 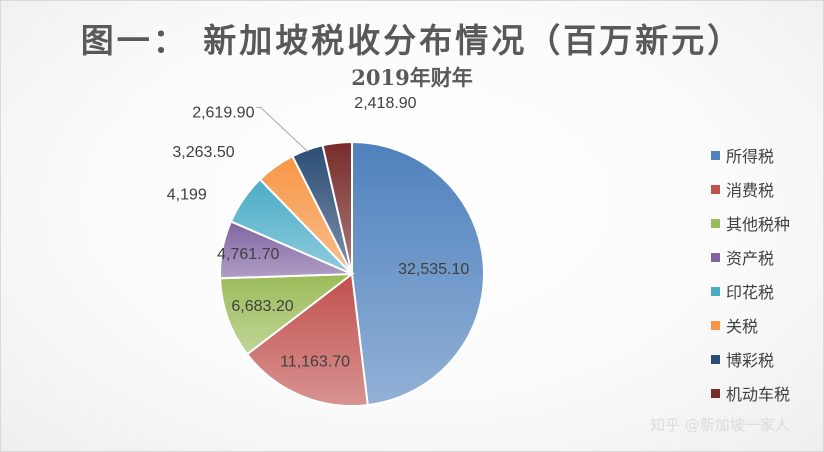 What do you see at coordinates (385, 103) in the screenshot?
I see `data-label-8: 2,418.90` at bounding box center [385, 103].